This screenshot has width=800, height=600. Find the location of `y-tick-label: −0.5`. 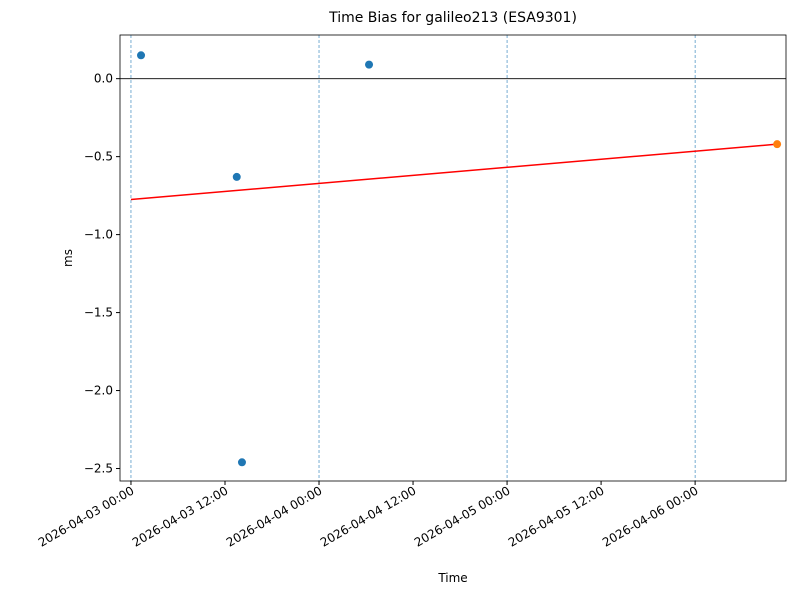

y-tick-label: −0.5 is located at coordinates (98, 157).